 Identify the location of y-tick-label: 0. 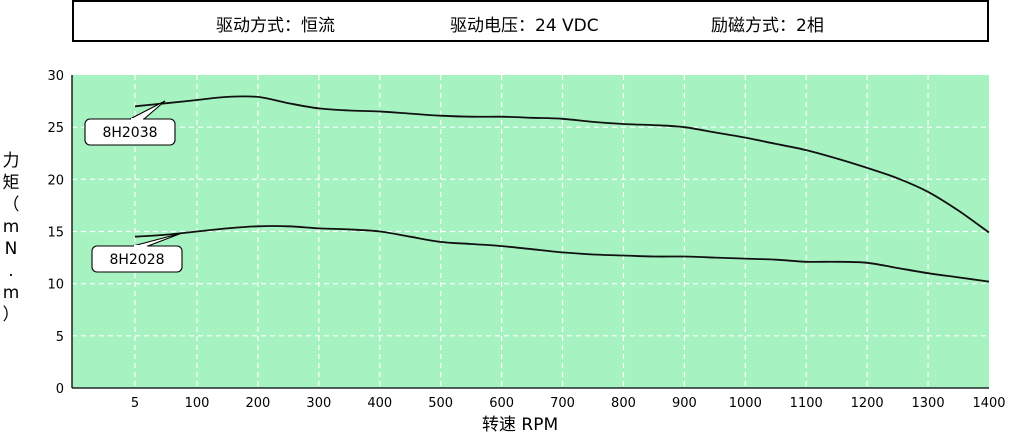
(60, 389).